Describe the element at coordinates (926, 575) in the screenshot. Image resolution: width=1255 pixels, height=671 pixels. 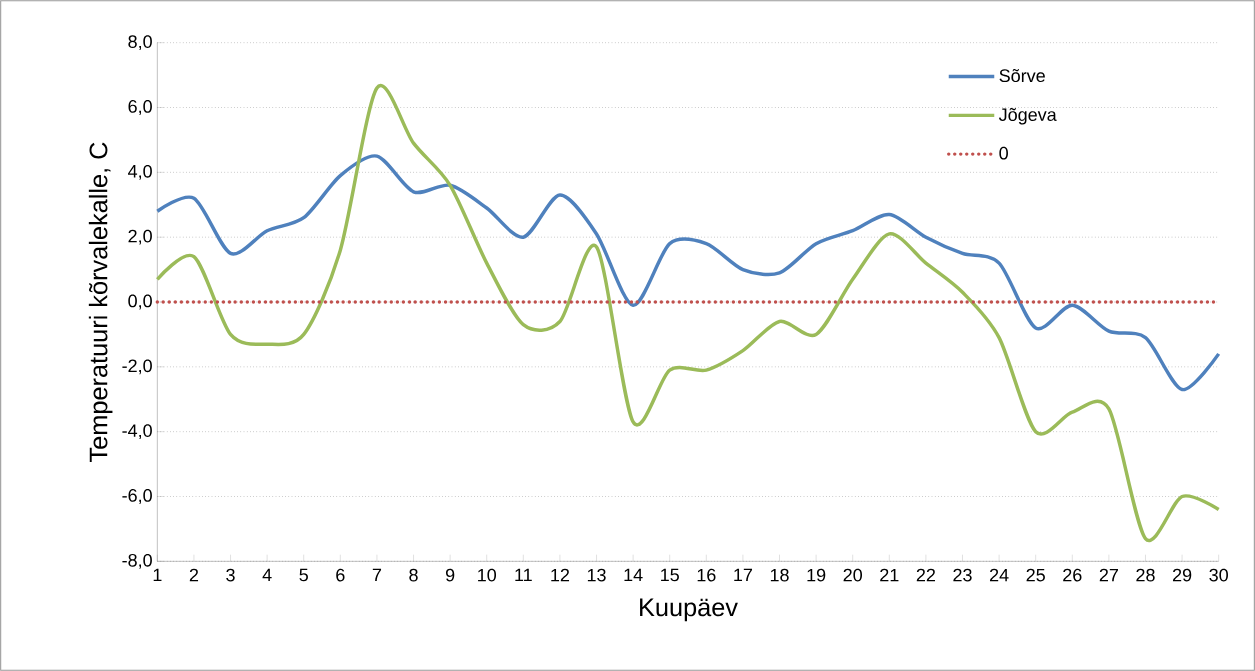
I see `x-tick-label: 22` at that location.